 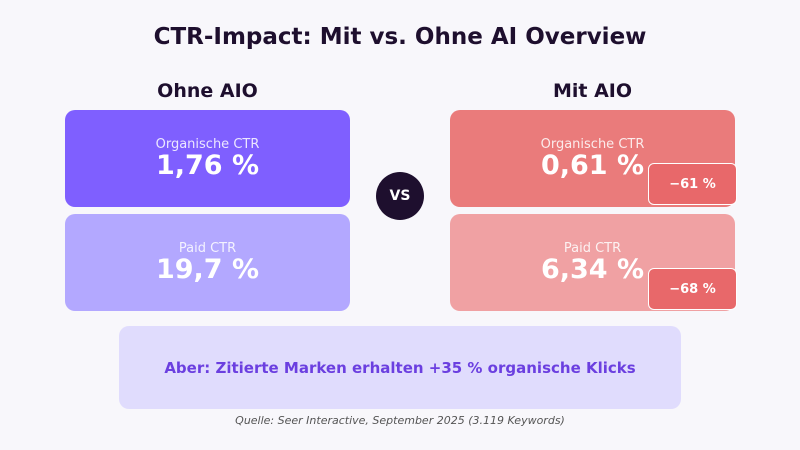 I want to click on metric-value: 0,61 %, so click(x=592, y=165).